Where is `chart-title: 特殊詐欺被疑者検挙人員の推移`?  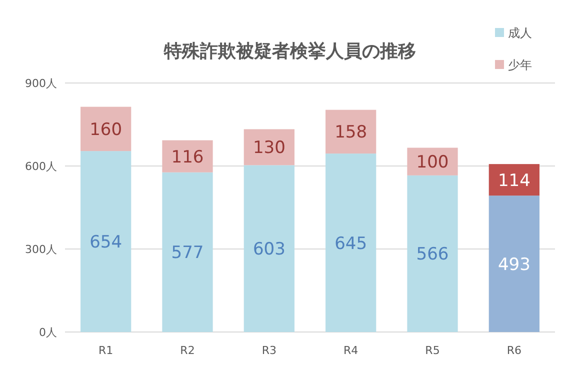
chart-title: 特殊詐欺被疑者検挙人員の推移 is located at coordinates (289, 51).